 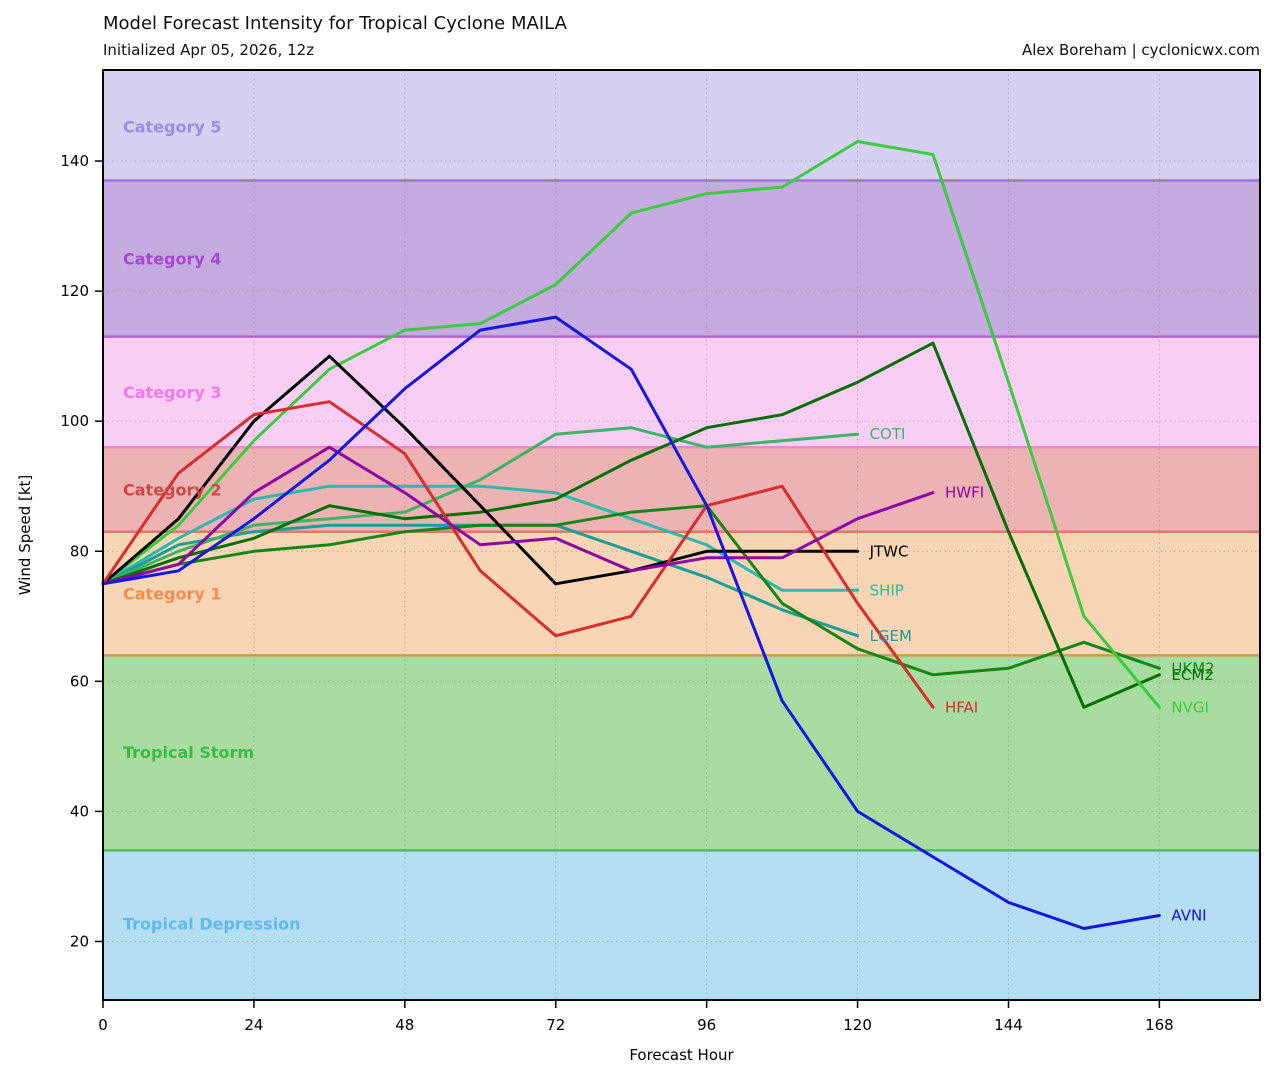 I want to click on category-label-category-5: Category 5, so click(x=172, y=127).